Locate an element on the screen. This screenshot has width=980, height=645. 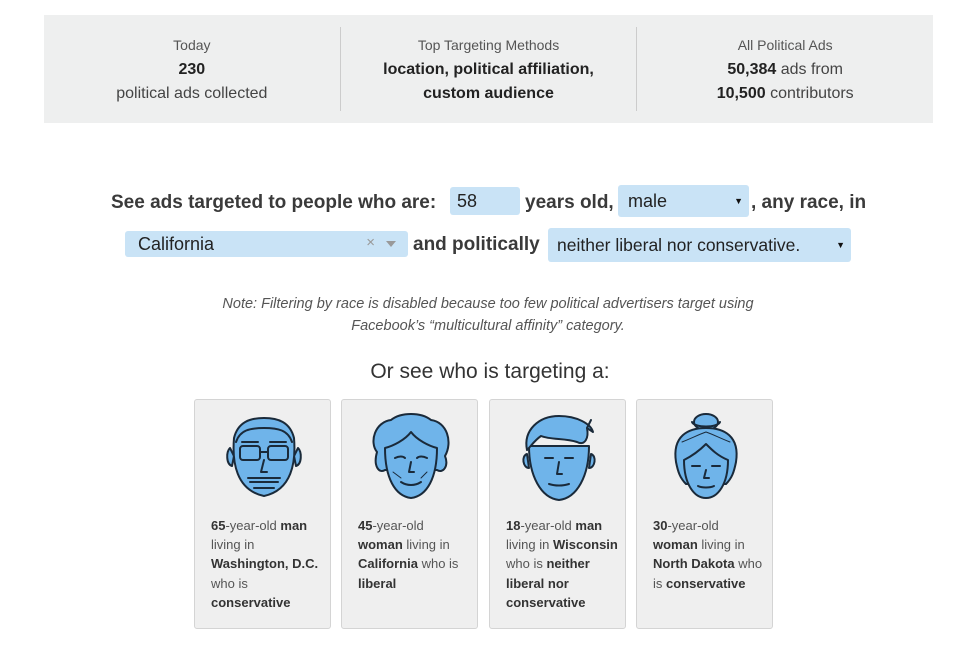
stat-all-contributors-suffix: contributors is located at coordinates (809, 93).